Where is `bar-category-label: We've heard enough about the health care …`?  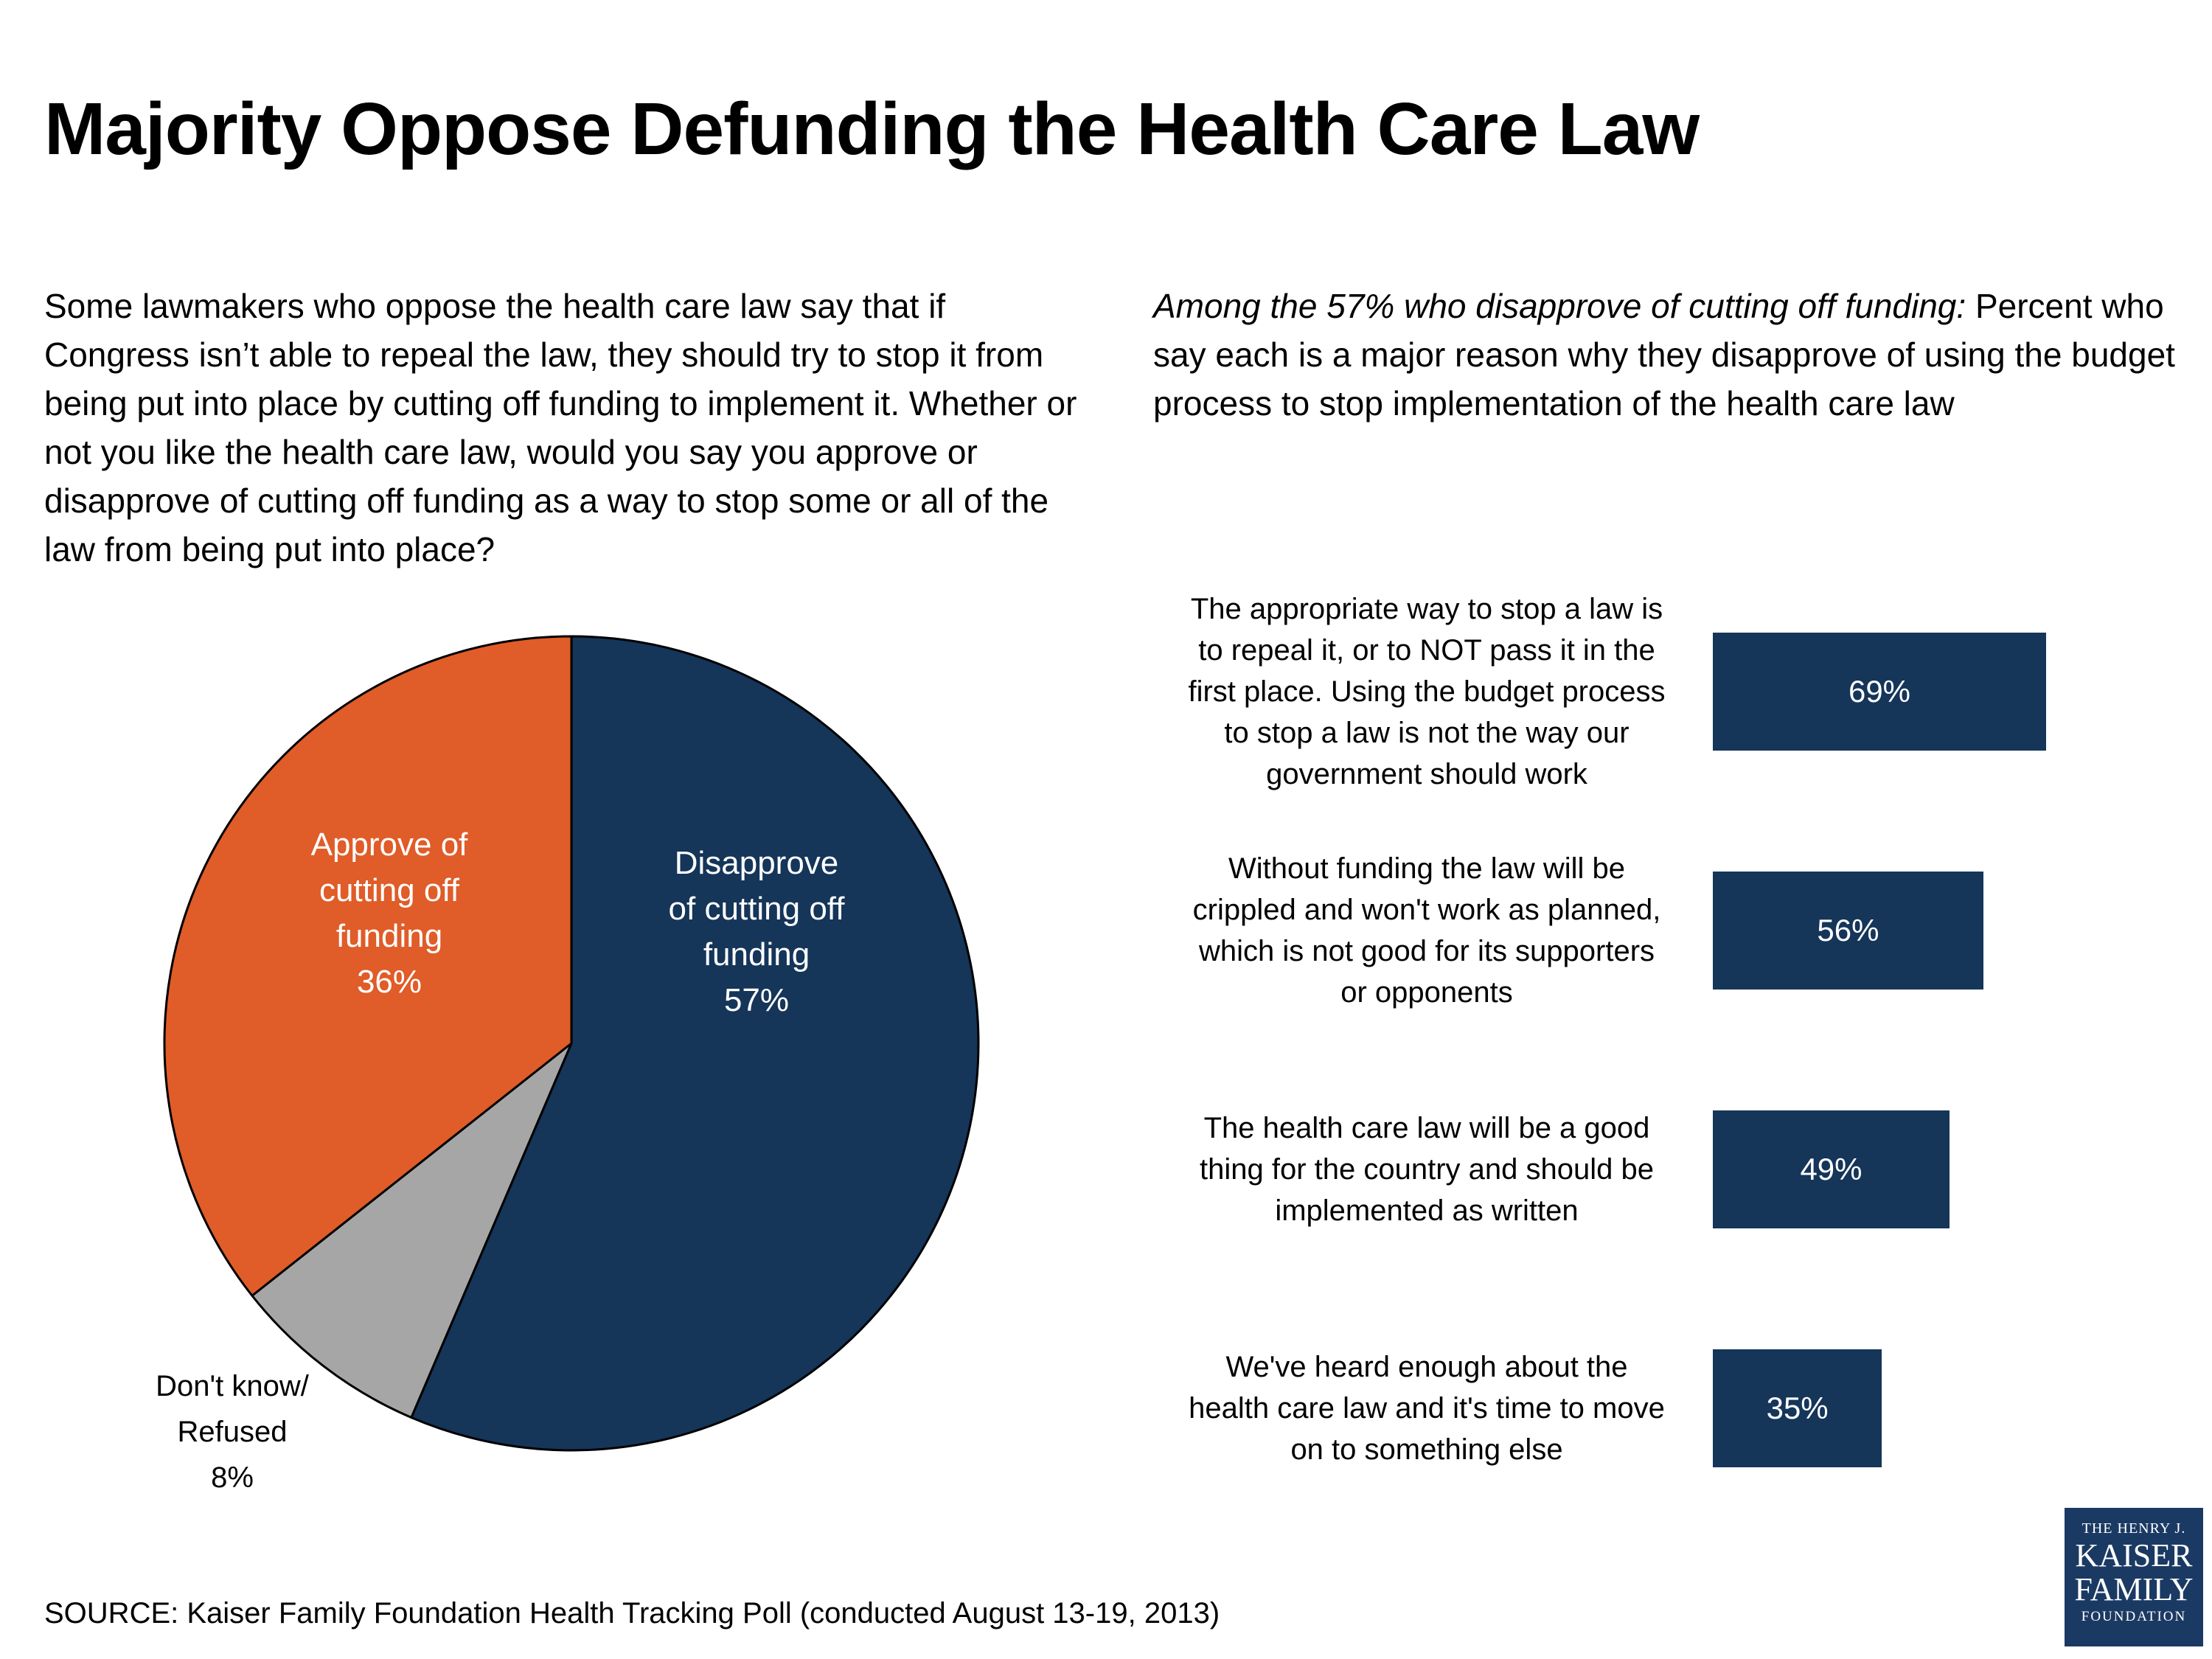 bar-category-label: We've heard enough about the health care … is located at coordinates (1427, 1408).